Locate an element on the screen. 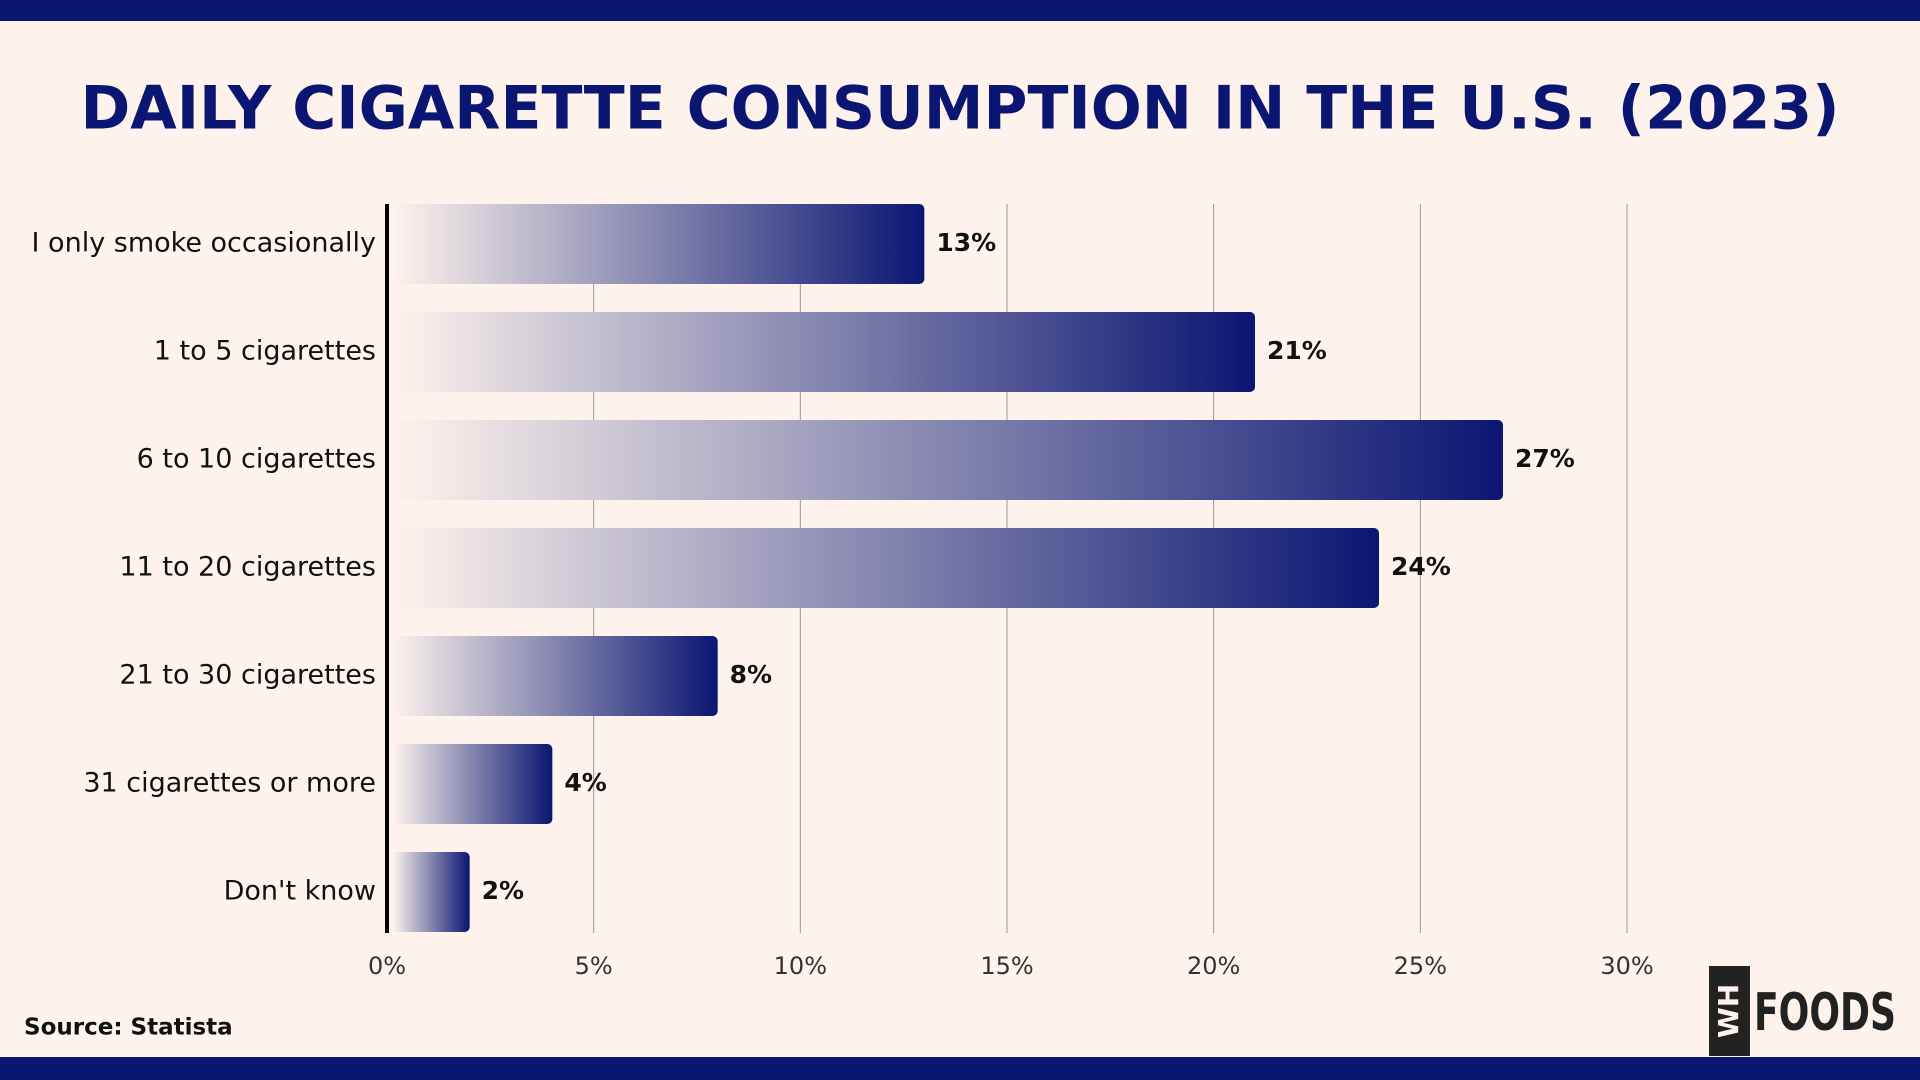  logo-block is located at coordinates (1729, 1011).